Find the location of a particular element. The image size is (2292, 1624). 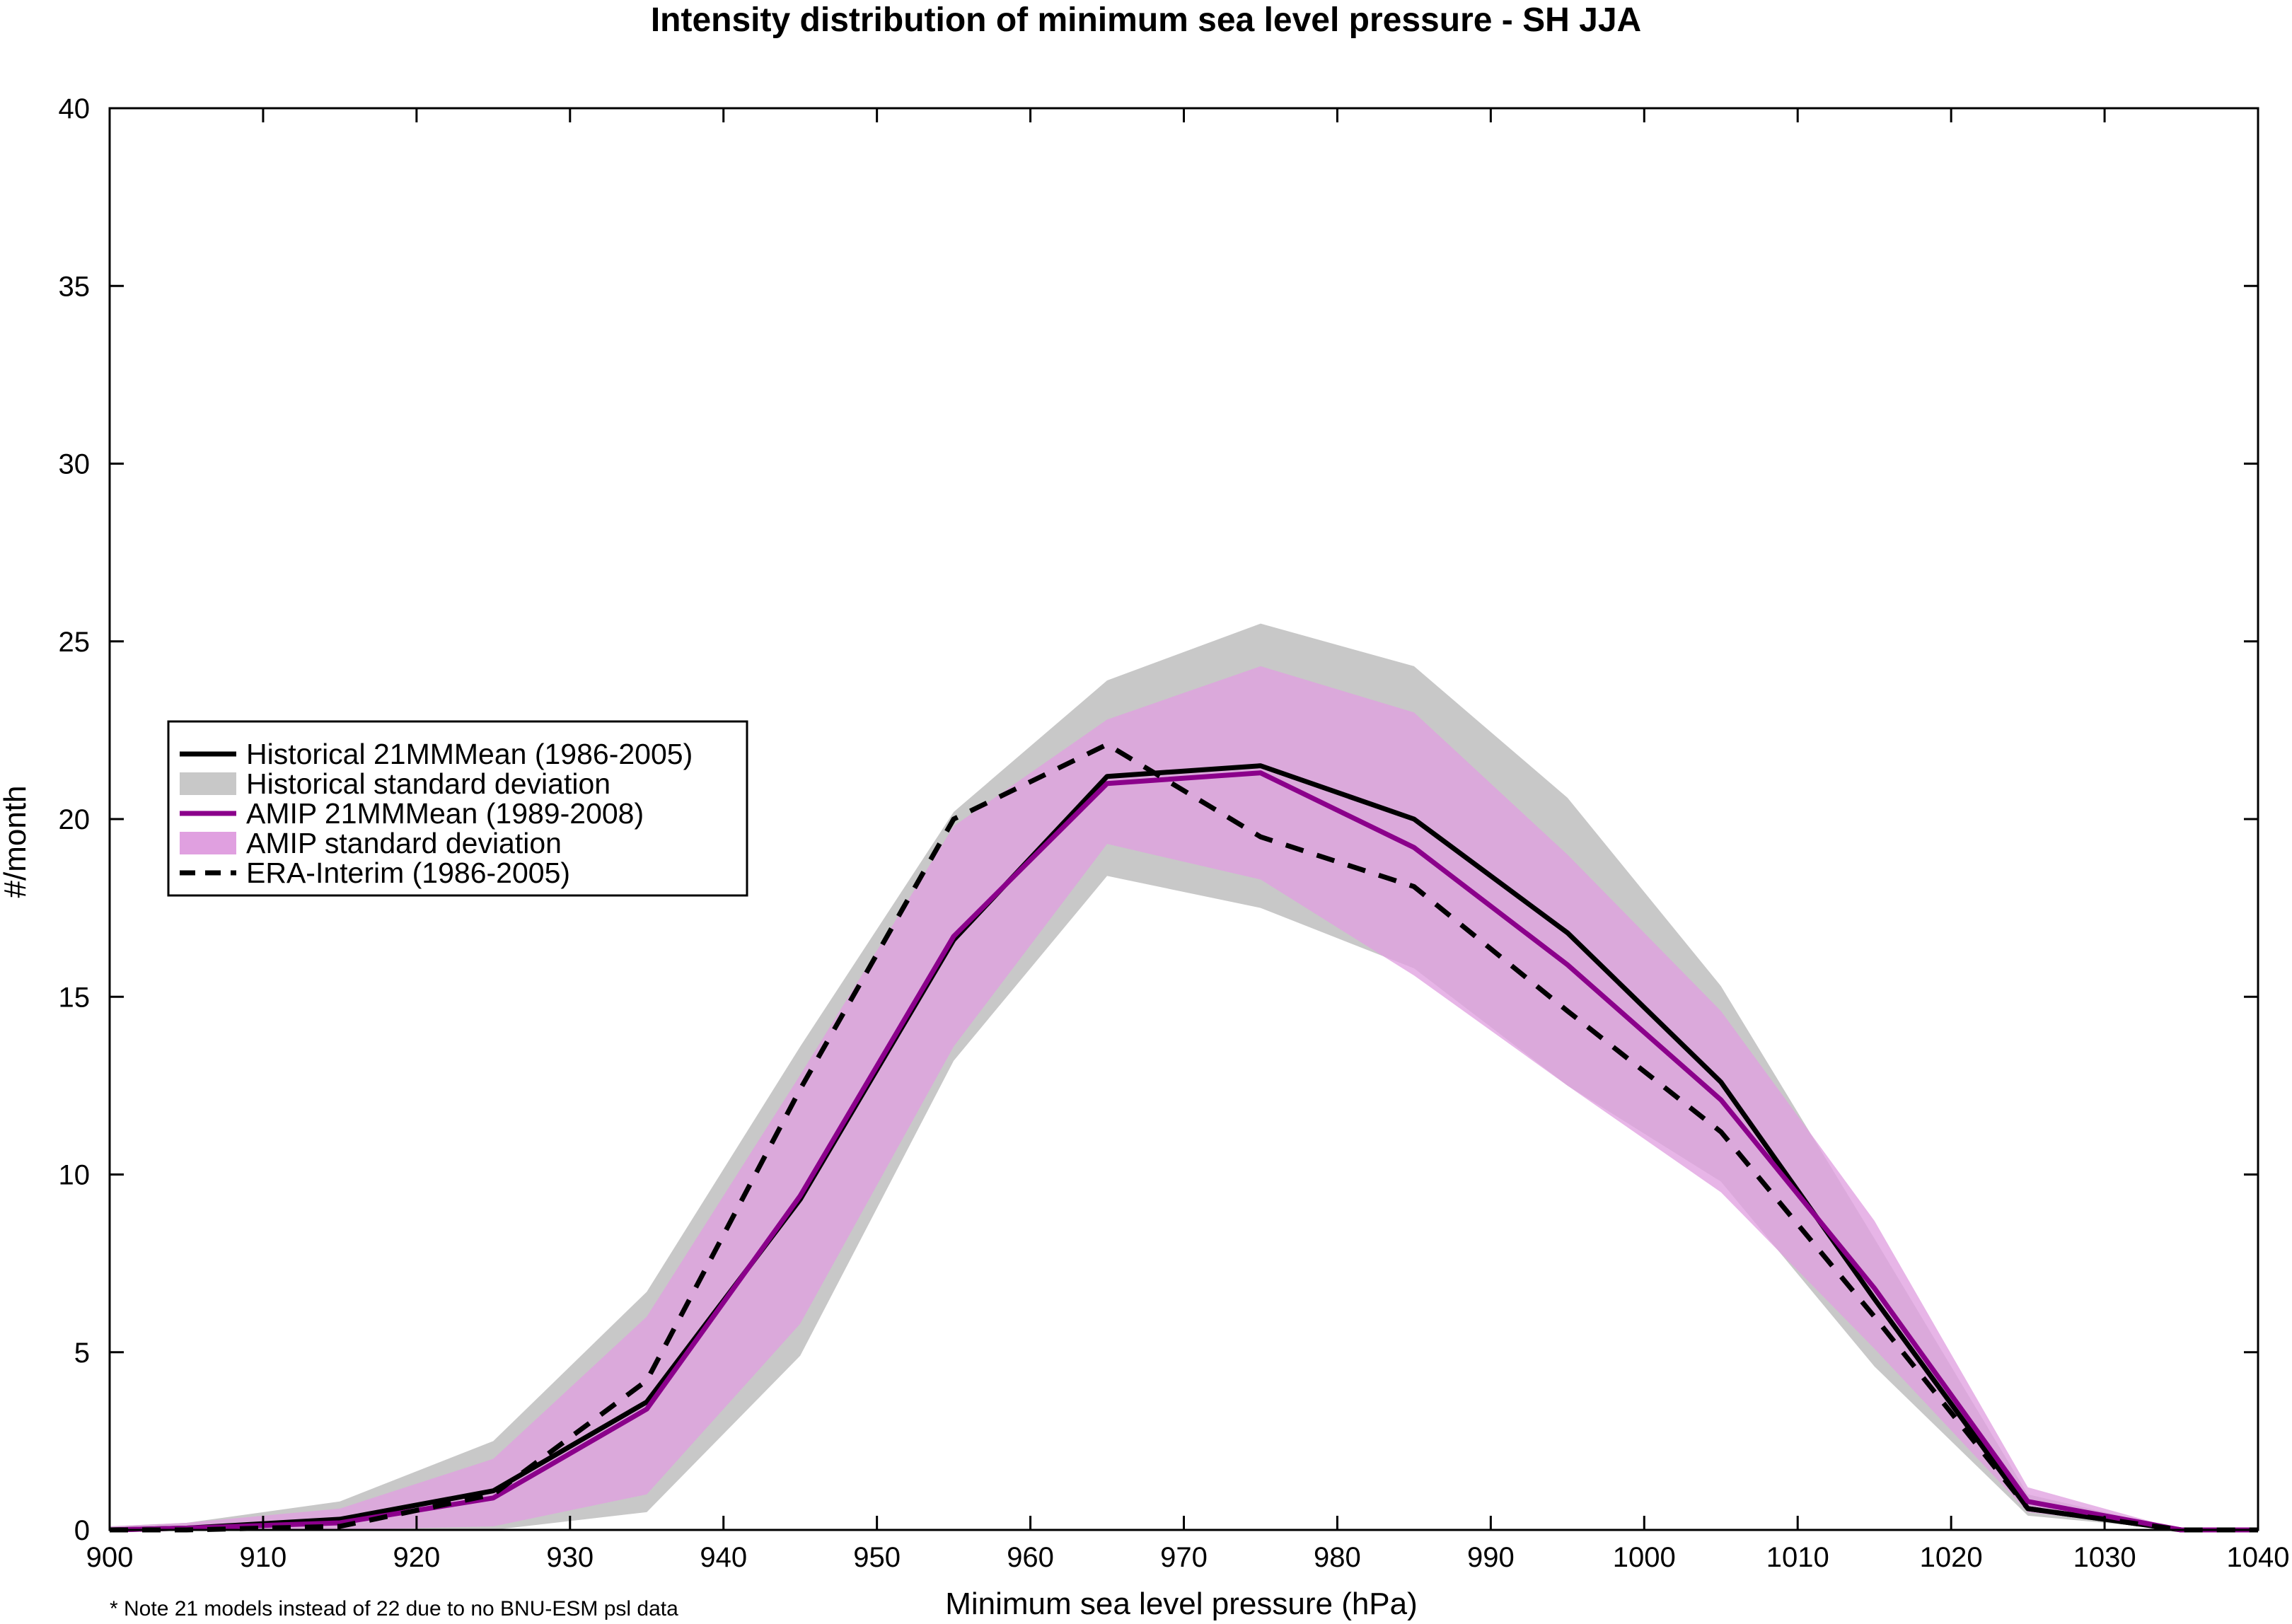

legend-box is located at coordinates (457, 808).